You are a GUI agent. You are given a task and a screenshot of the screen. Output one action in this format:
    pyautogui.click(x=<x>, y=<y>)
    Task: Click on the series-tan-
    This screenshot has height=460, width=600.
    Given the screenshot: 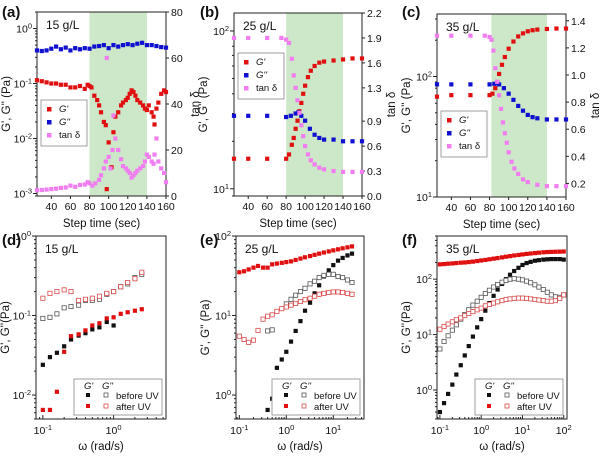 What is the action you would take?
    pyautogui.click(x=298, y=104)
    